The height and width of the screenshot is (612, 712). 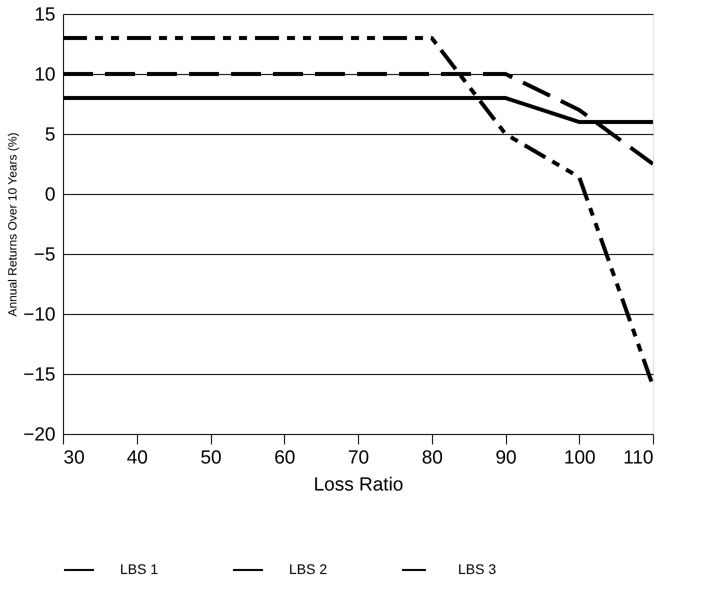 What do you see at coordinates (432, 458) in the screenshot?
I see `x-tick-label: 80` at bounding box center [432, 458].